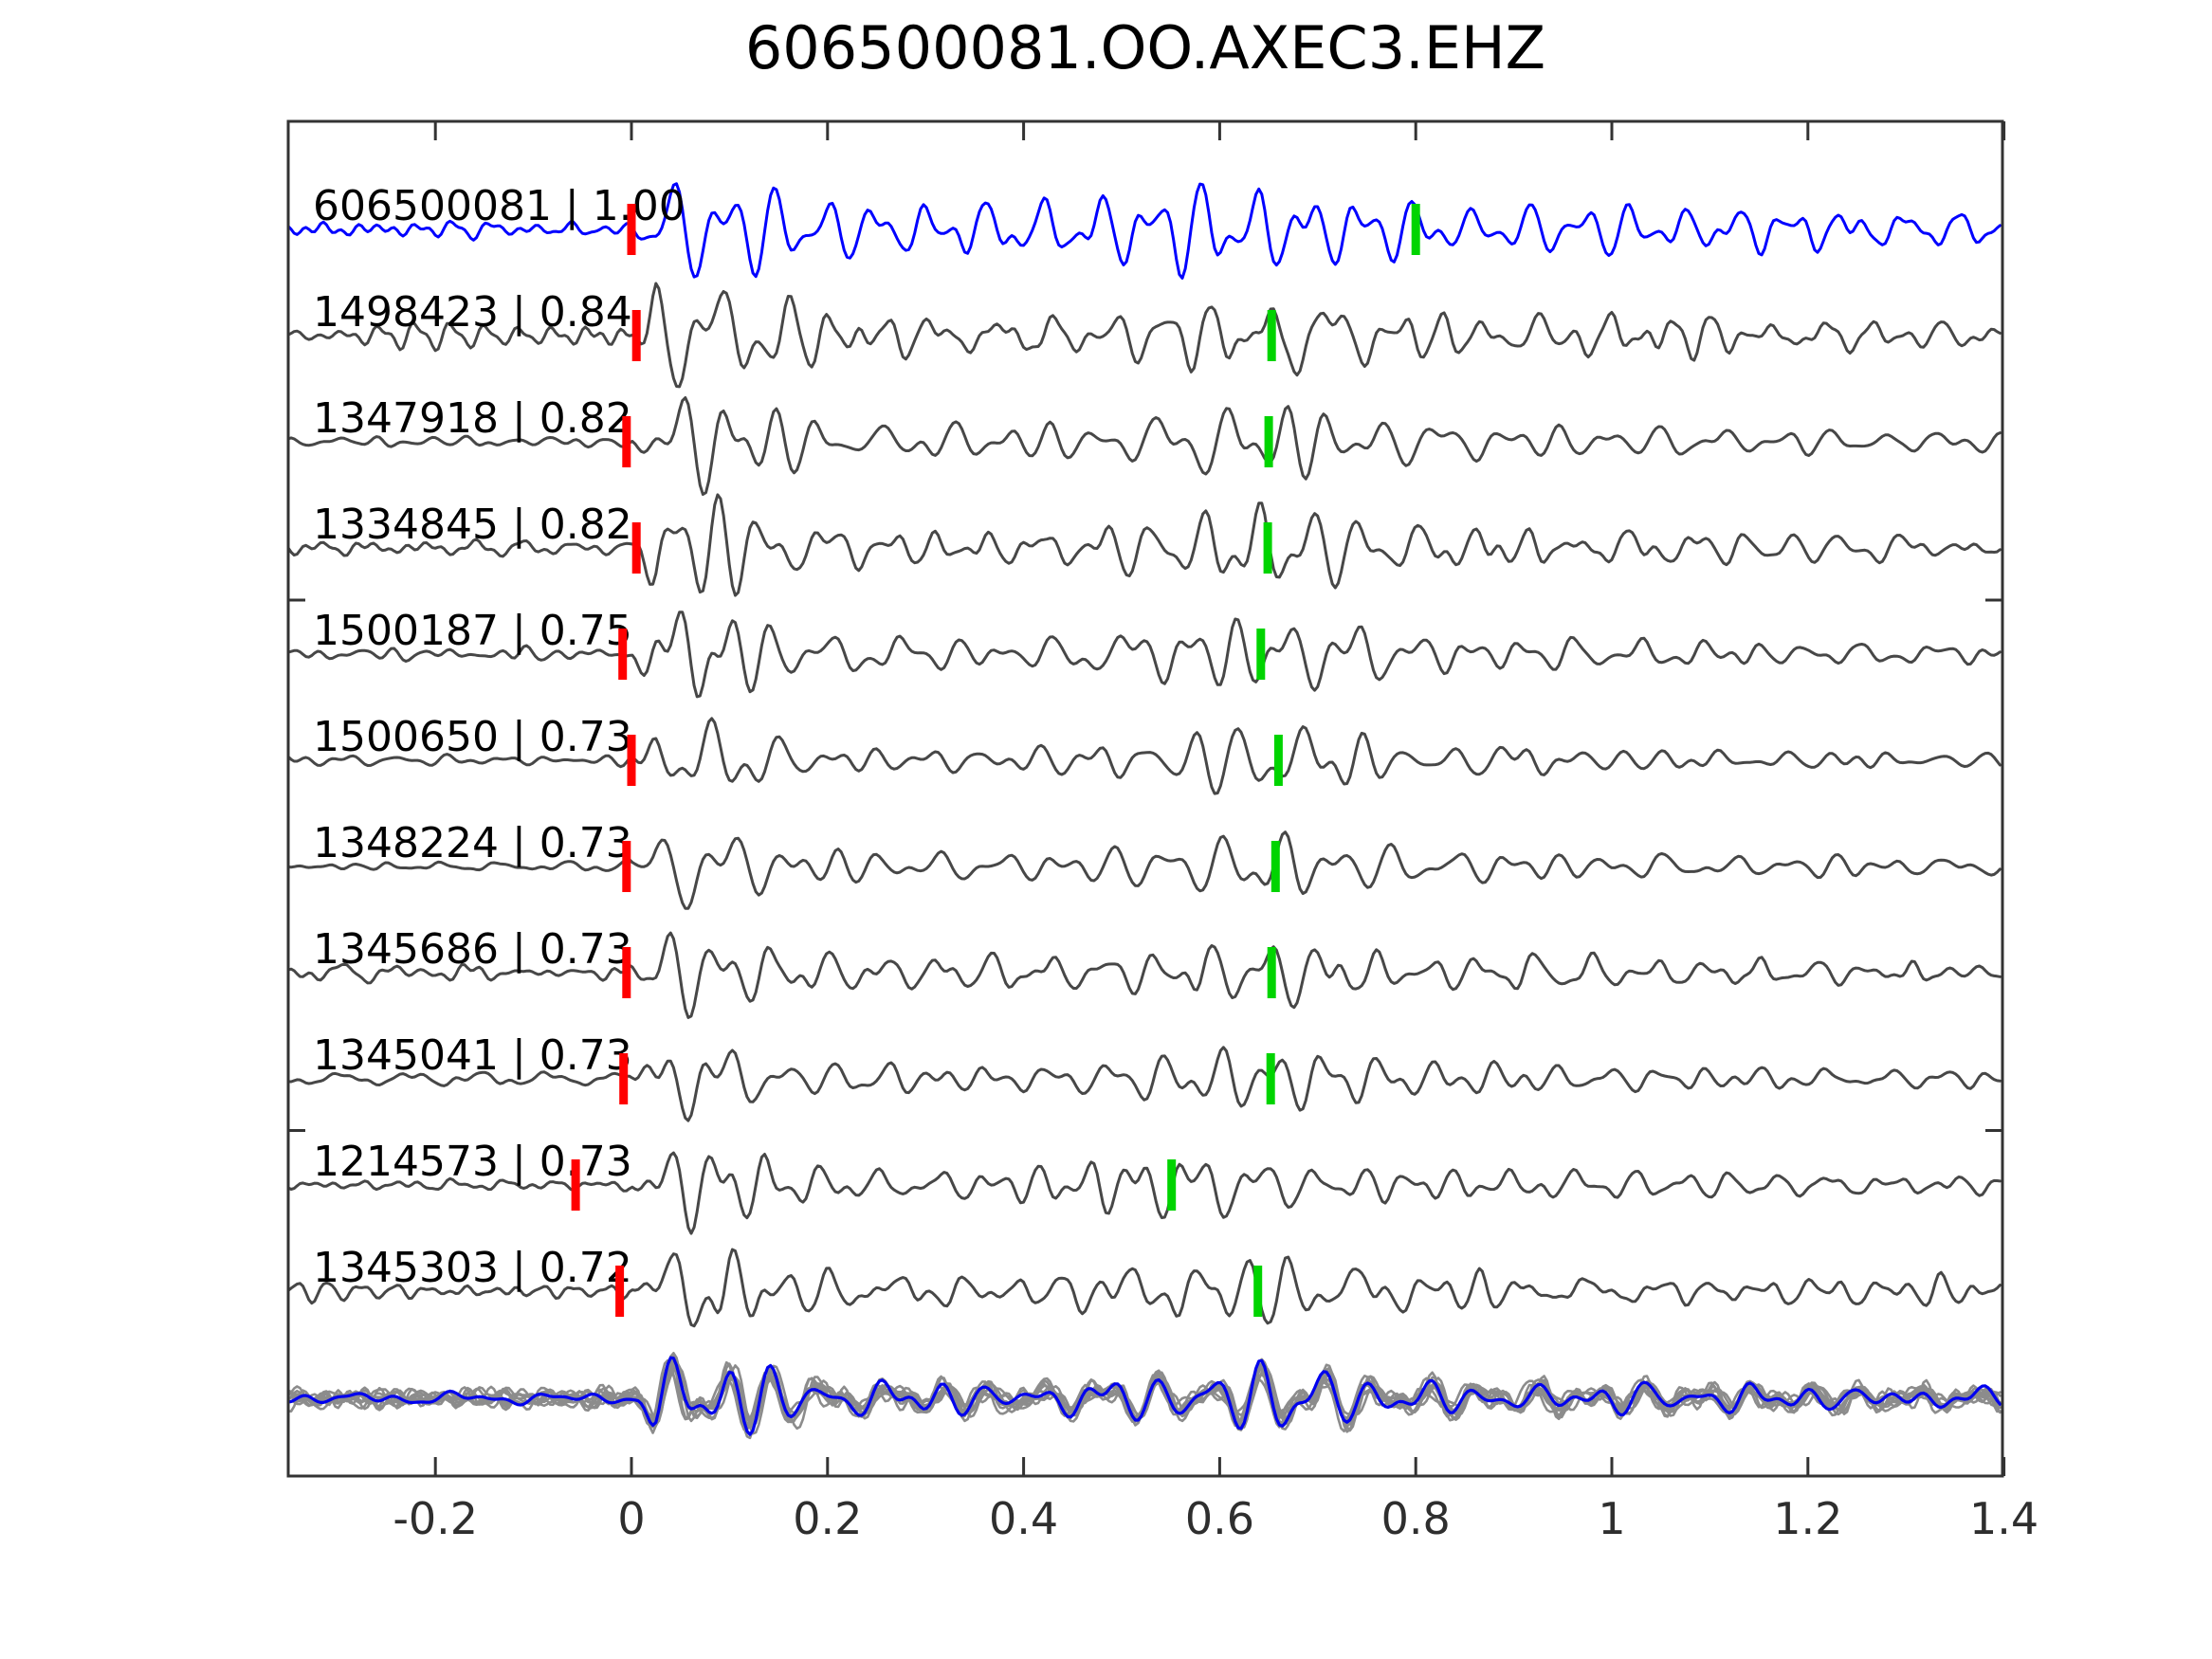 This screenshot has height=1659, width=2212. What do you see at coordinates (1219, 1518) in the screenshot?
I see `x-tick-label: 0.6` at bounding box center [1219, 1518].